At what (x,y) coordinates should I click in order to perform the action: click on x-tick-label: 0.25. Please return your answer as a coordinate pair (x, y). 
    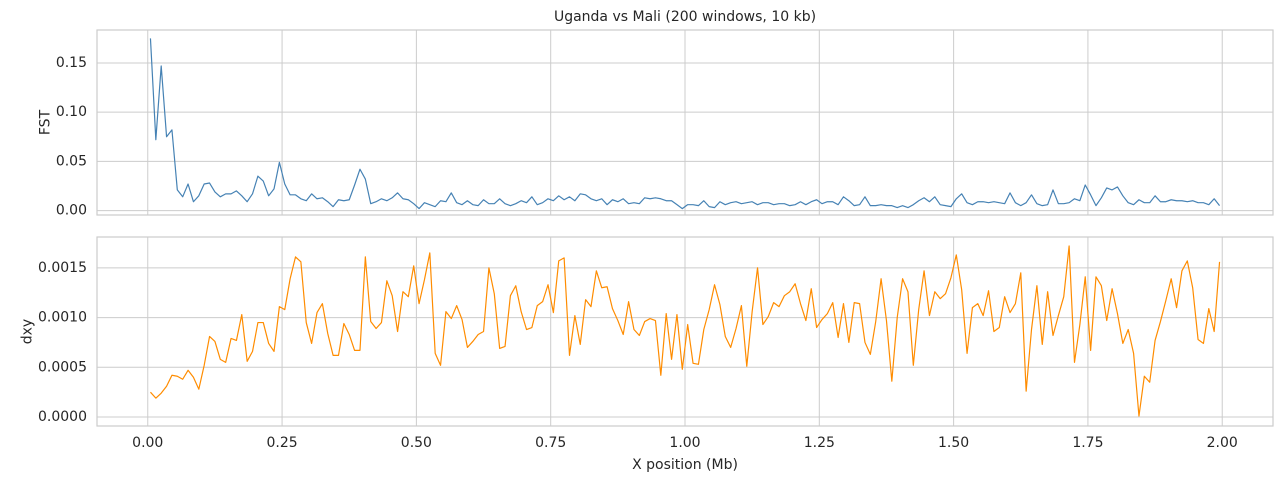
    Looking at the image, I should click on (281, 443).